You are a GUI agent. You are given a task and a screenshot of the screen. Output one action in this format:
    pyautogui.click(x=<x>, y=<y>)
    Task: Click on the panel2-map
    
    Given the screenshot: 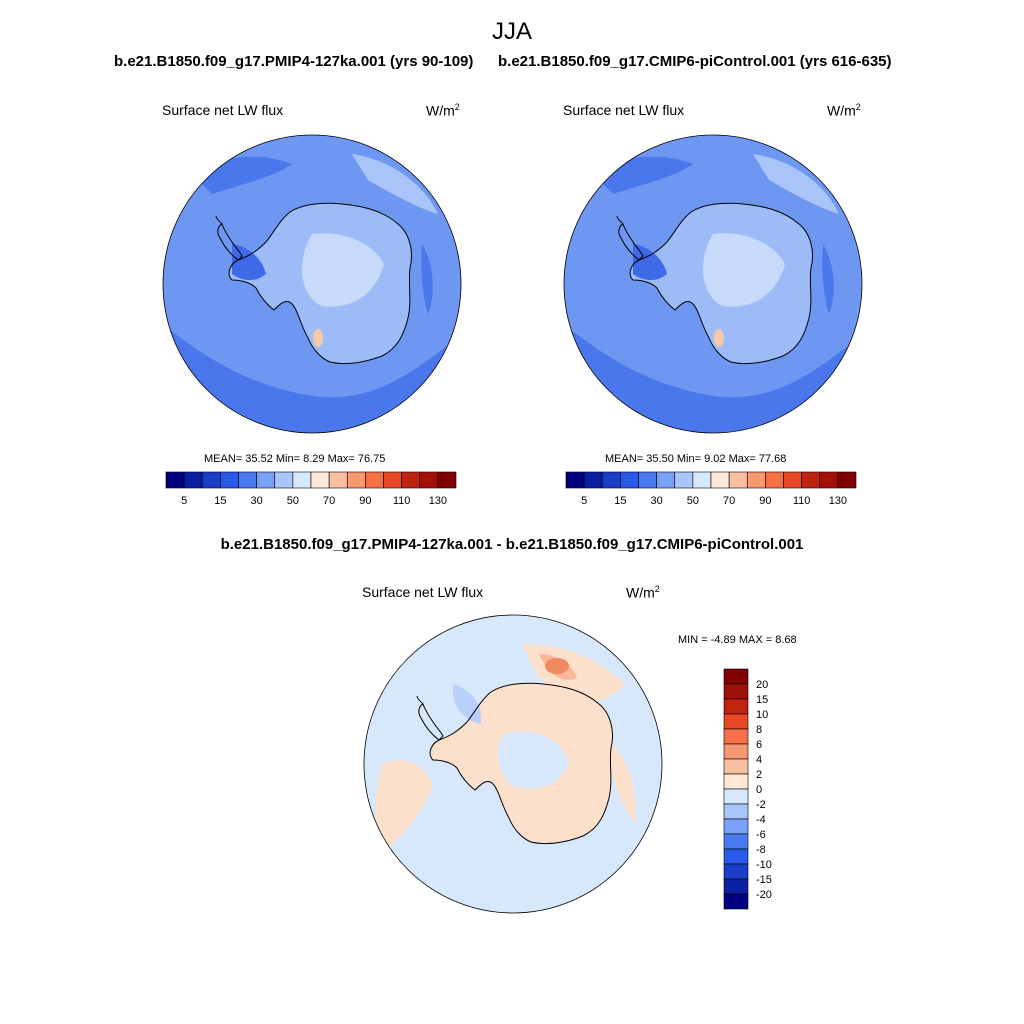 What is the action you would take?
    pyautogui.click(x=713, y=284)
    